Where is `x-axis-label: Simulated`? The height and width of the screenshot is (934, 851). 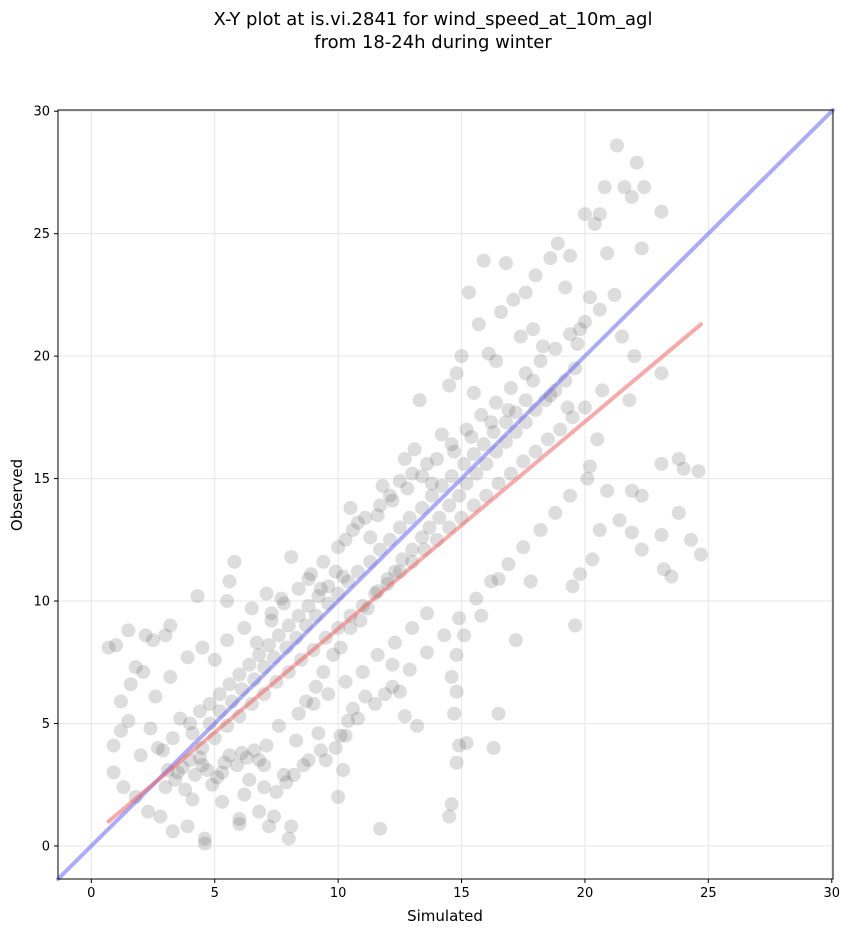 x-axis-label: Simulated is located at coordinates (445, 916).